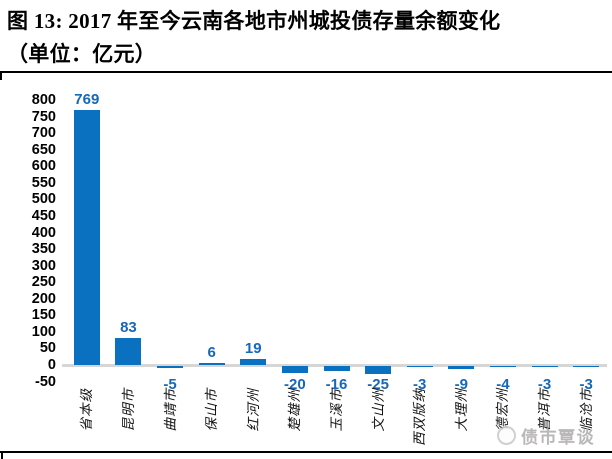 This screenshot has height=459, width=612. What do you see at coordinates (43, 182) in the screenshot?
I see `y-axis-tick-label: 550` at bounding box center [43, 182].